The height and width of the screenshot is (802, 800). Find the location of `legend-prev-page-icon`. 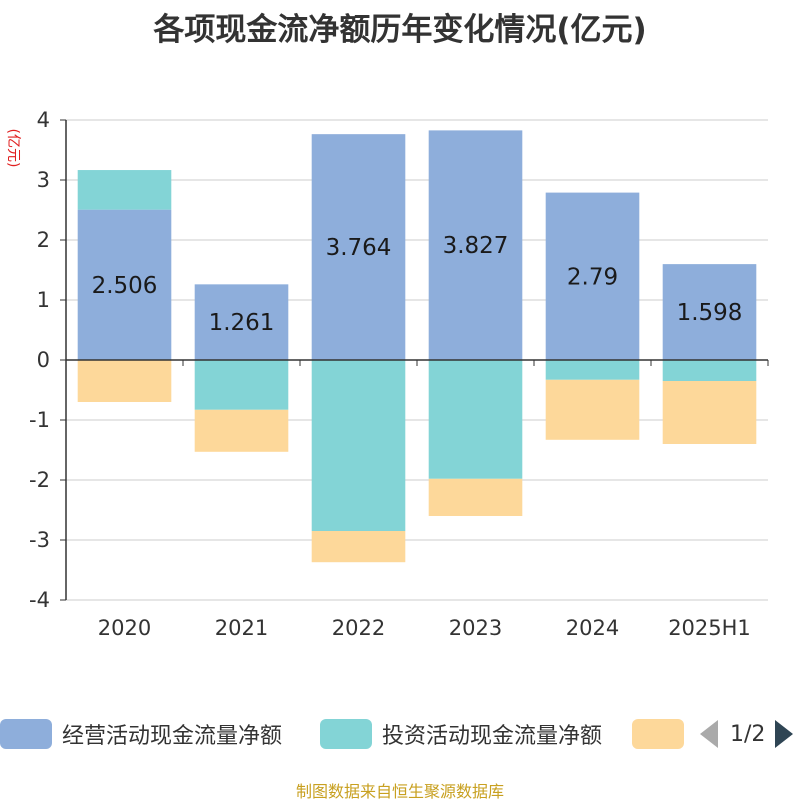

legend-prev-page-icon is located at coordinates (709, 734).